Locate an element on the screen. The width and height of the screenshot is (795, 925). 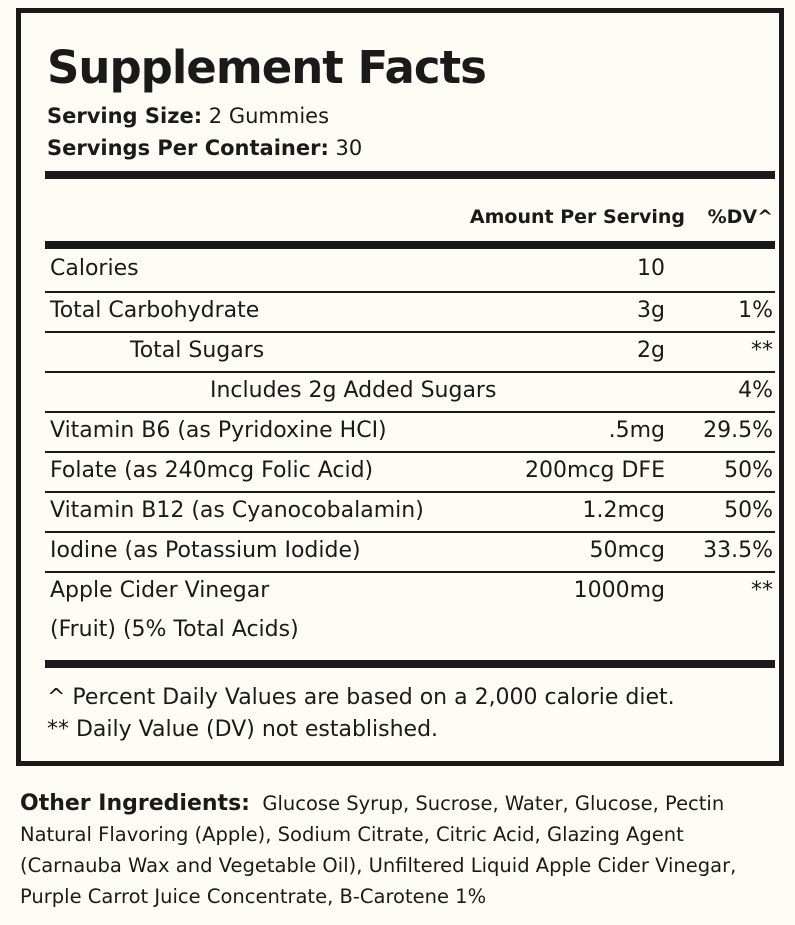
servings-per-container: Servings Per Container: 30 is located at coordinates (205, 148).